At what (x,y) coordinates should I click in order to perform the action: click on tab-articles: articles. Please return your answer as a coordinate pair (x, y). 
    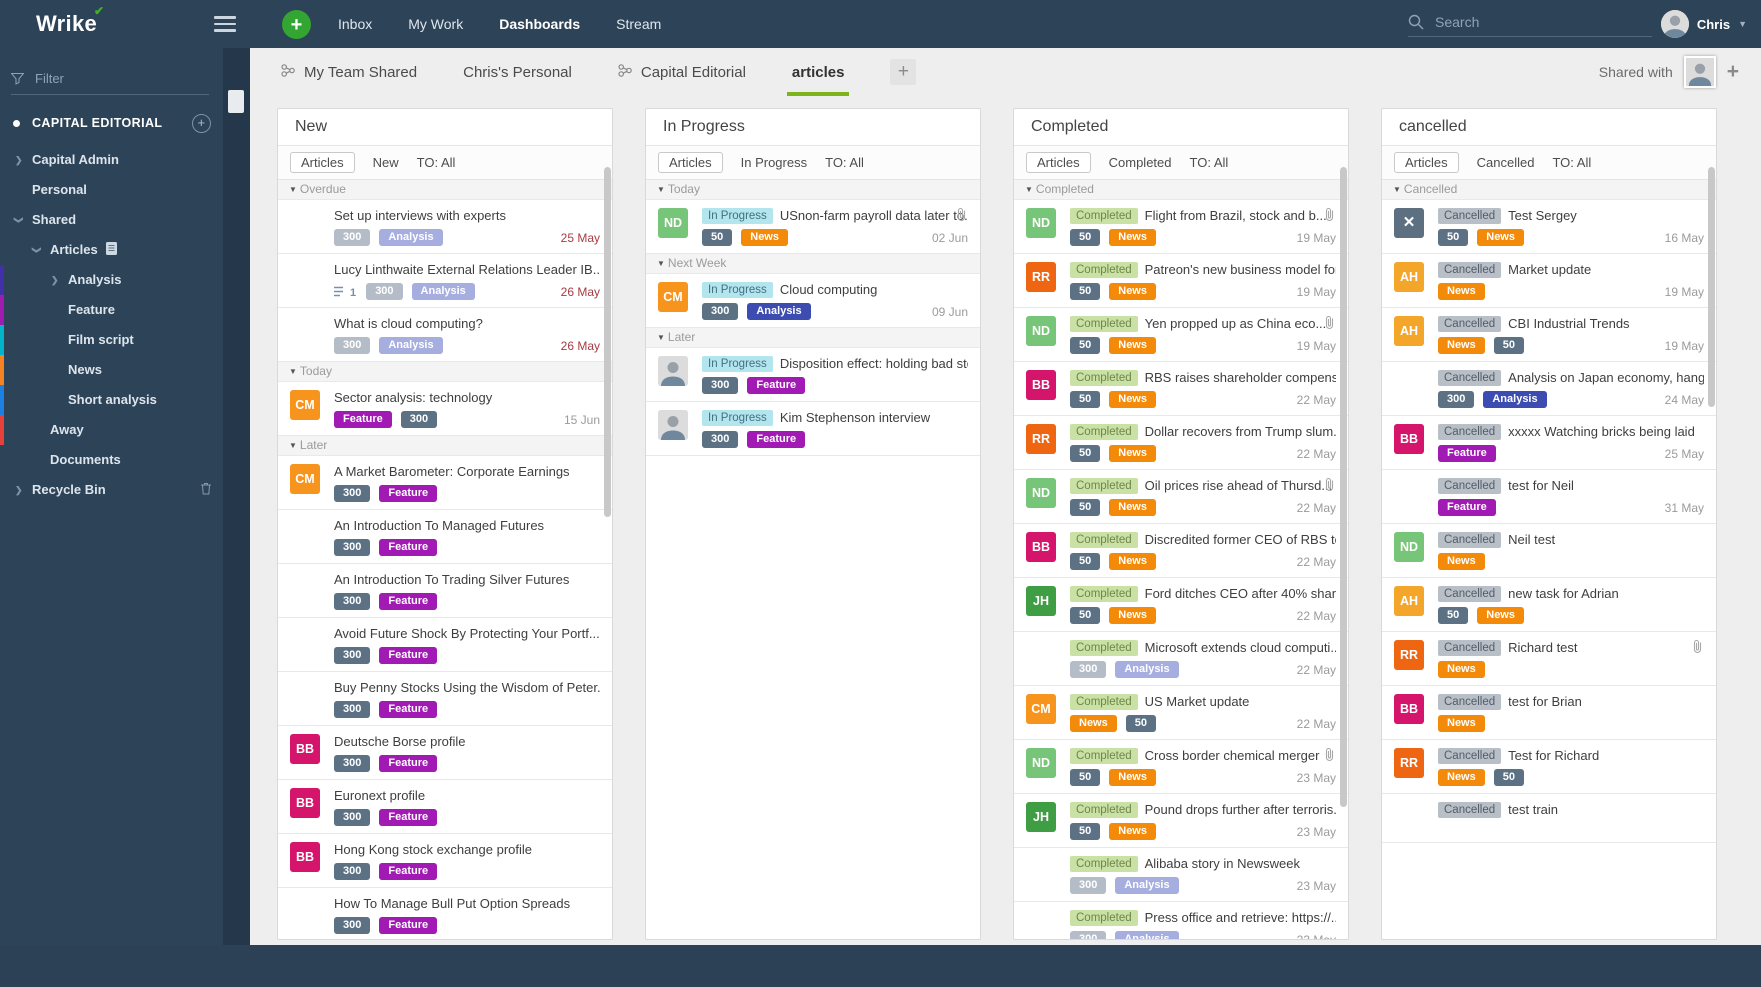
    Looking at the image, I should click on (817, 72).